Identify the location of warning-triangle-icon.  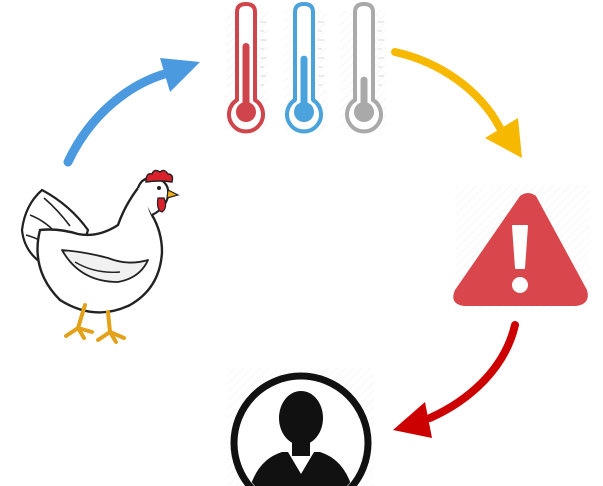
(521, 247).